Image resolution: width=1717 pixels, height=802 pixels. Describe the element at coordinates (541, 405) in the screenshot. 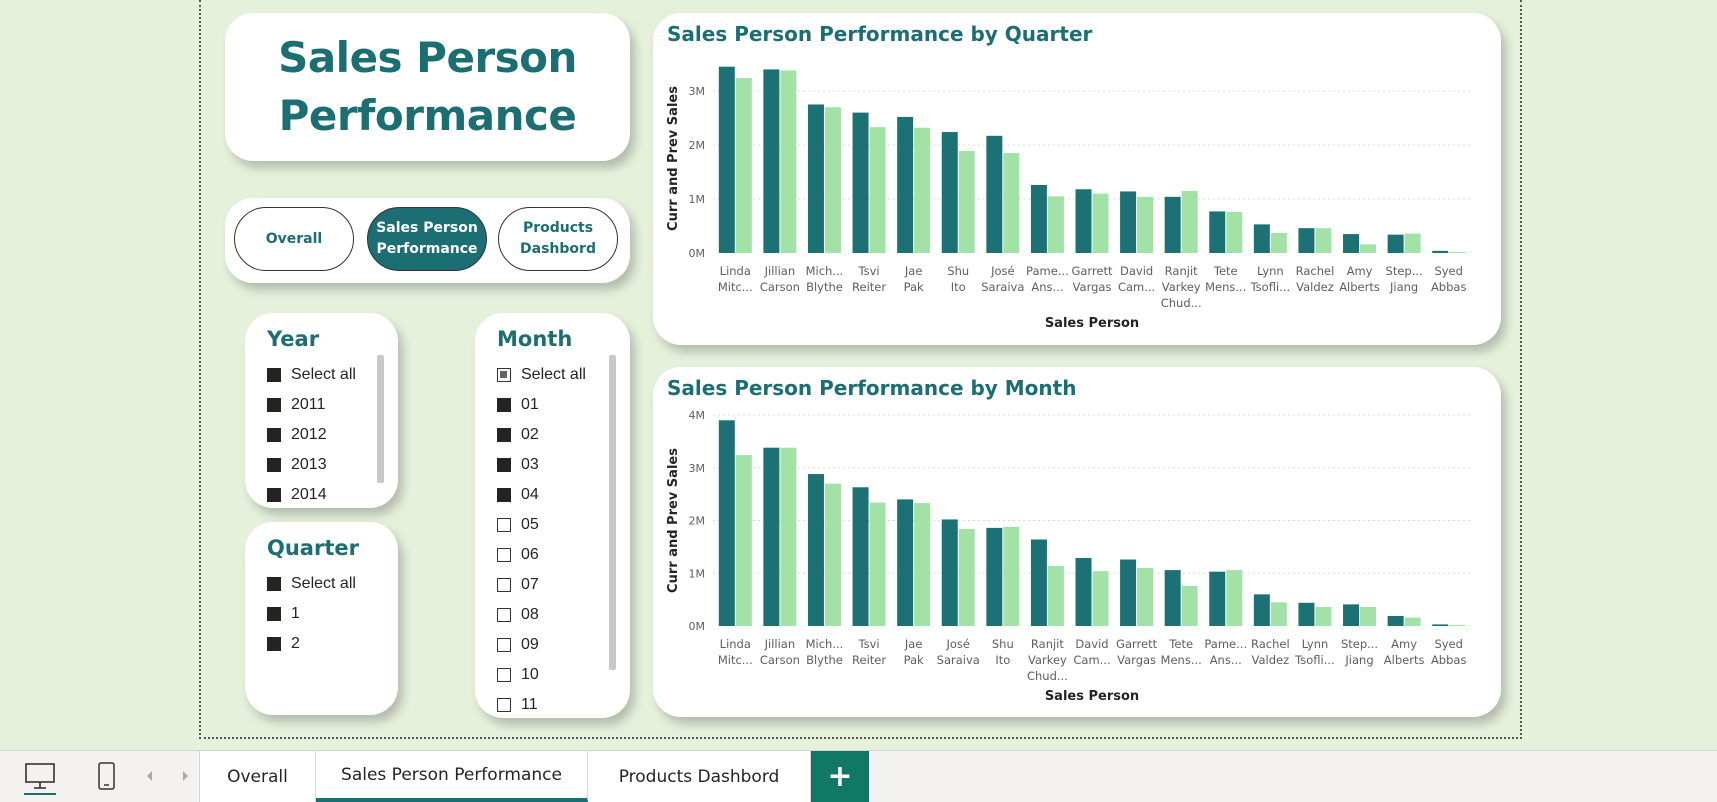

I see `slicer-item: 01` at that location.